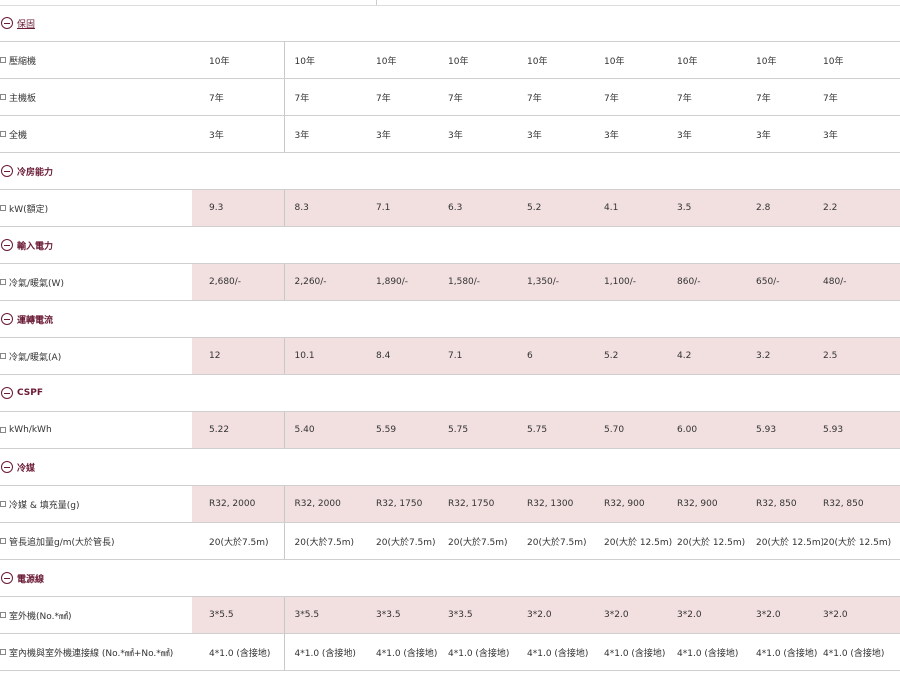 The height and width of the screenshot is (682, 900). I want to click on row-label: 室外機(No.*㎟), so click(40, 616).